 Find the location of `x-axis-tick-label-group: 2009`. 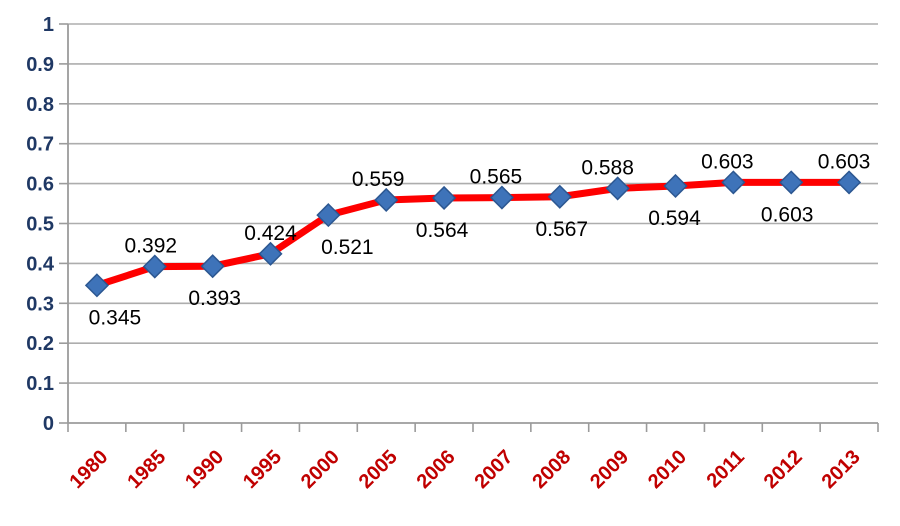

x-axis-tick-label-group: 2009 is located at coordinates (609, 469).